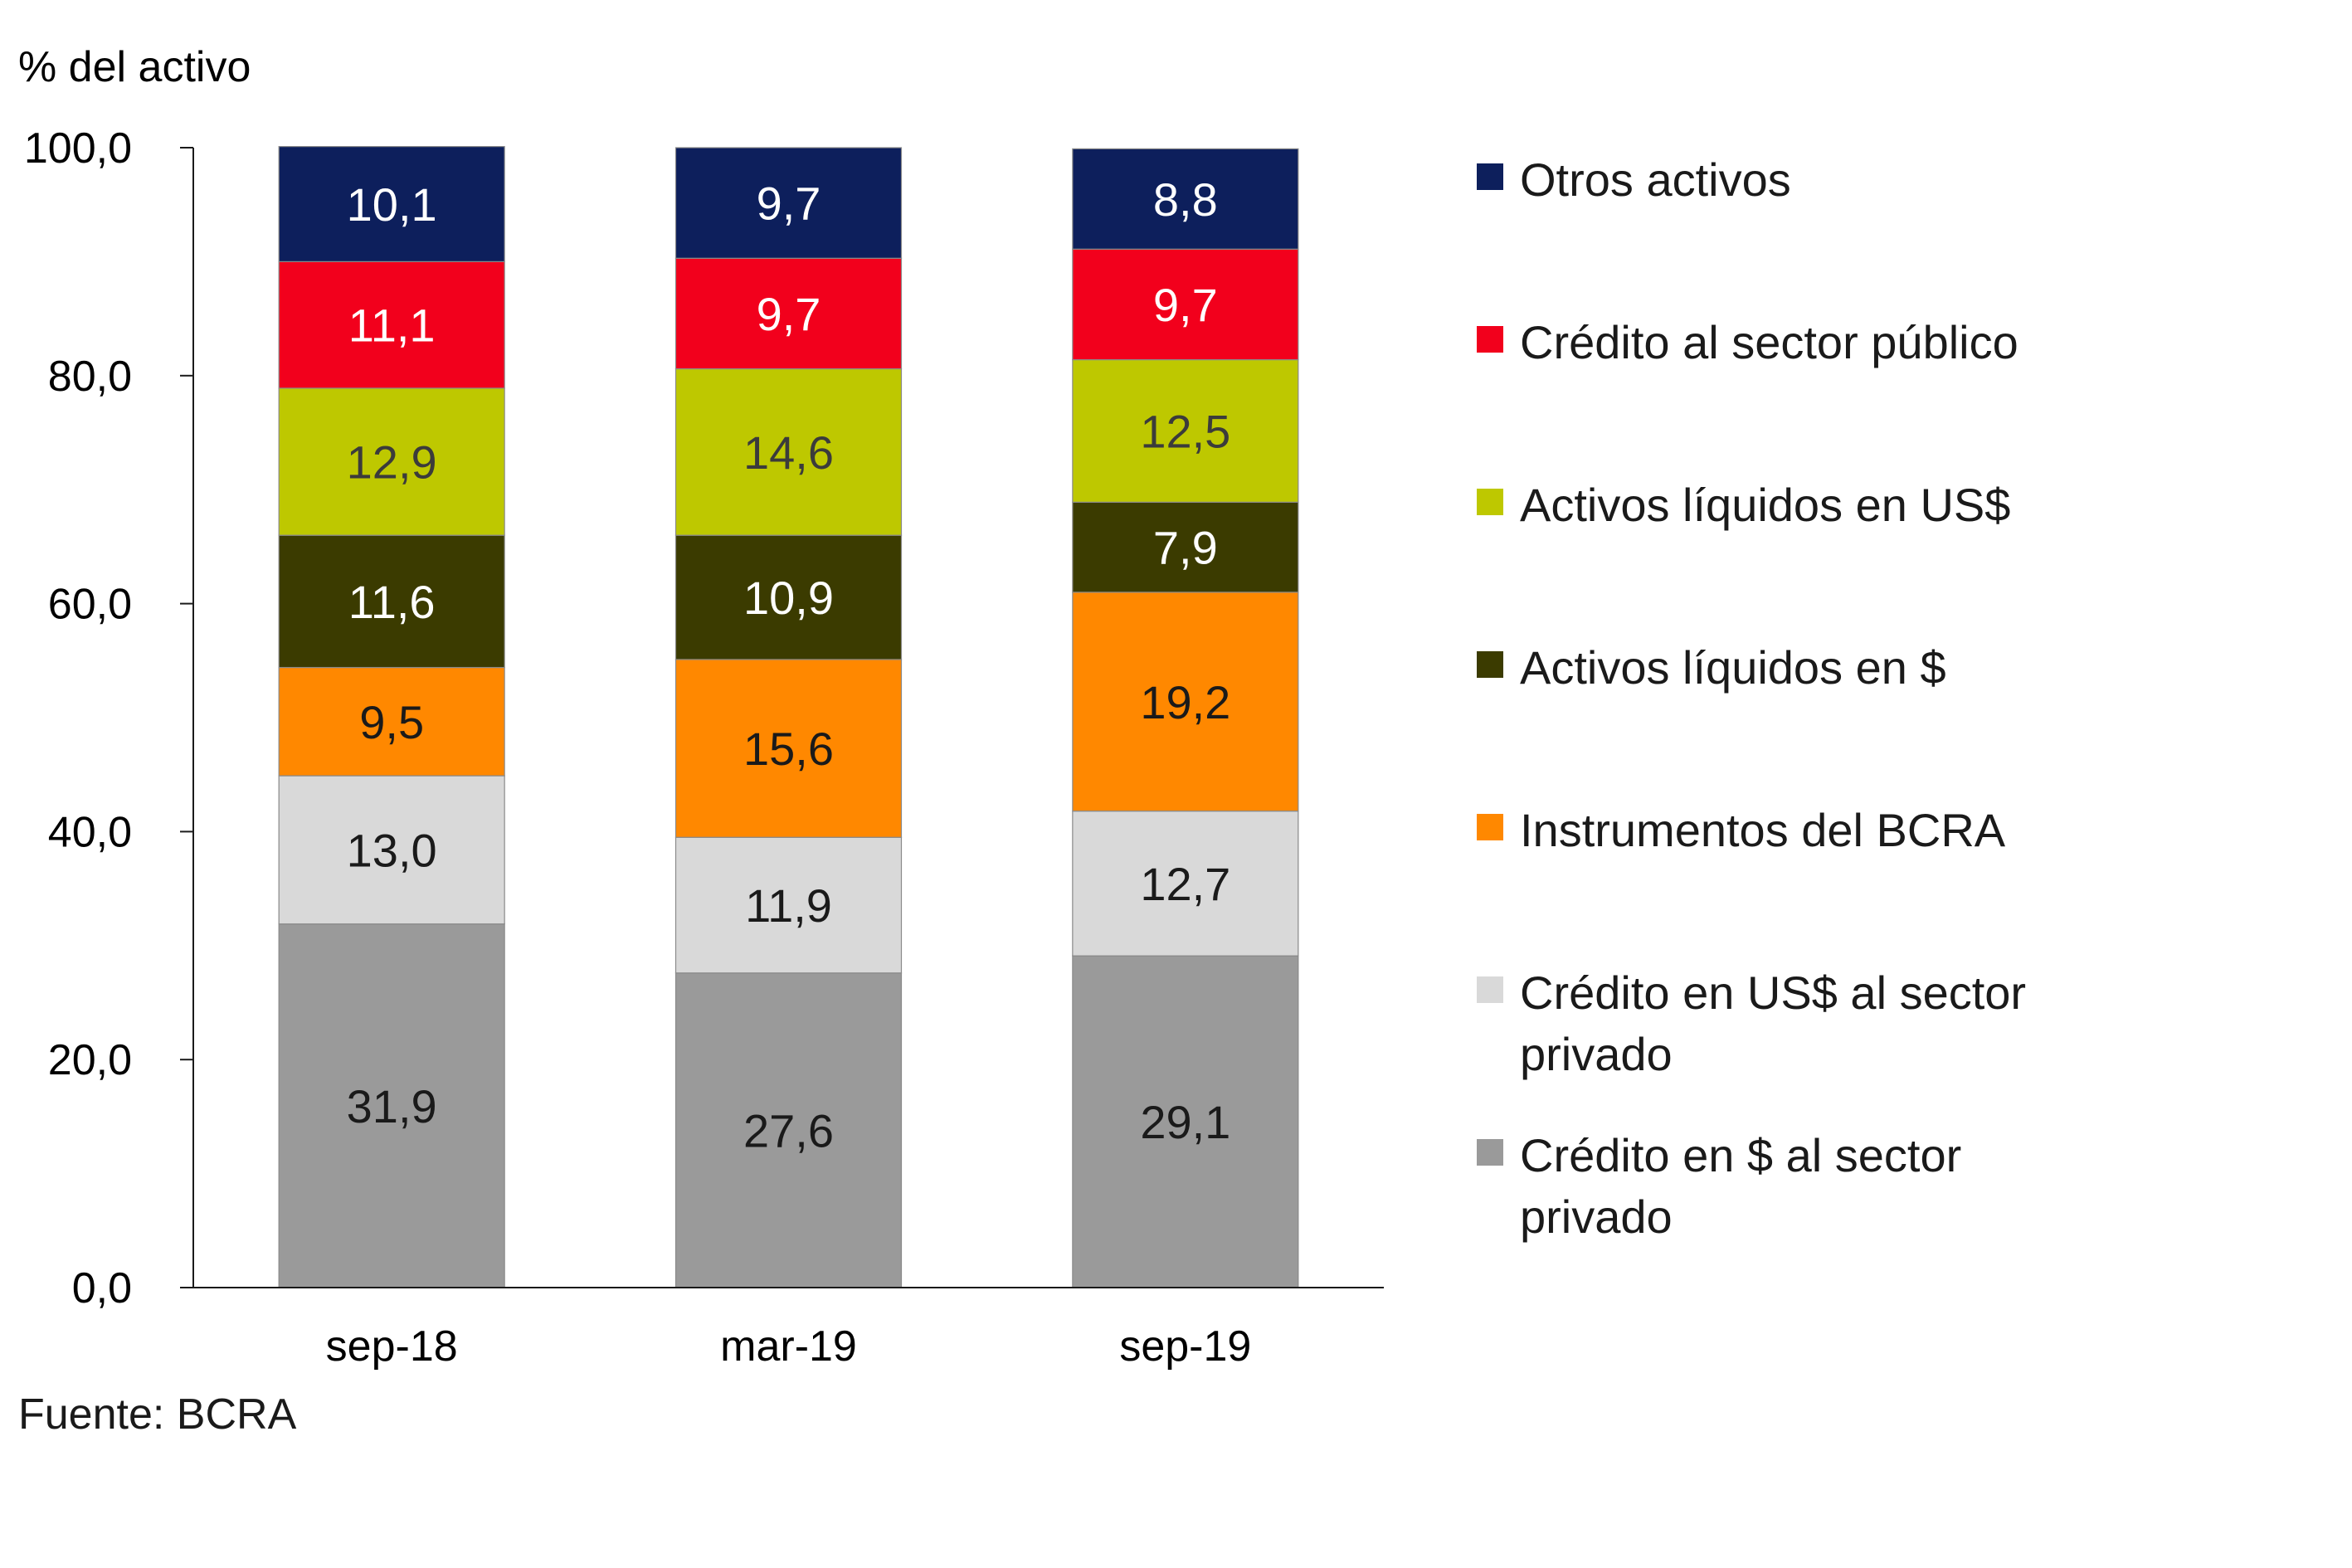 Image resolution: width=2352 pixels, height=1568 pixels. Describe the element at coordinates (102, 1288) in the screenshot. I see `y-tick-label: 0,0` at that location.